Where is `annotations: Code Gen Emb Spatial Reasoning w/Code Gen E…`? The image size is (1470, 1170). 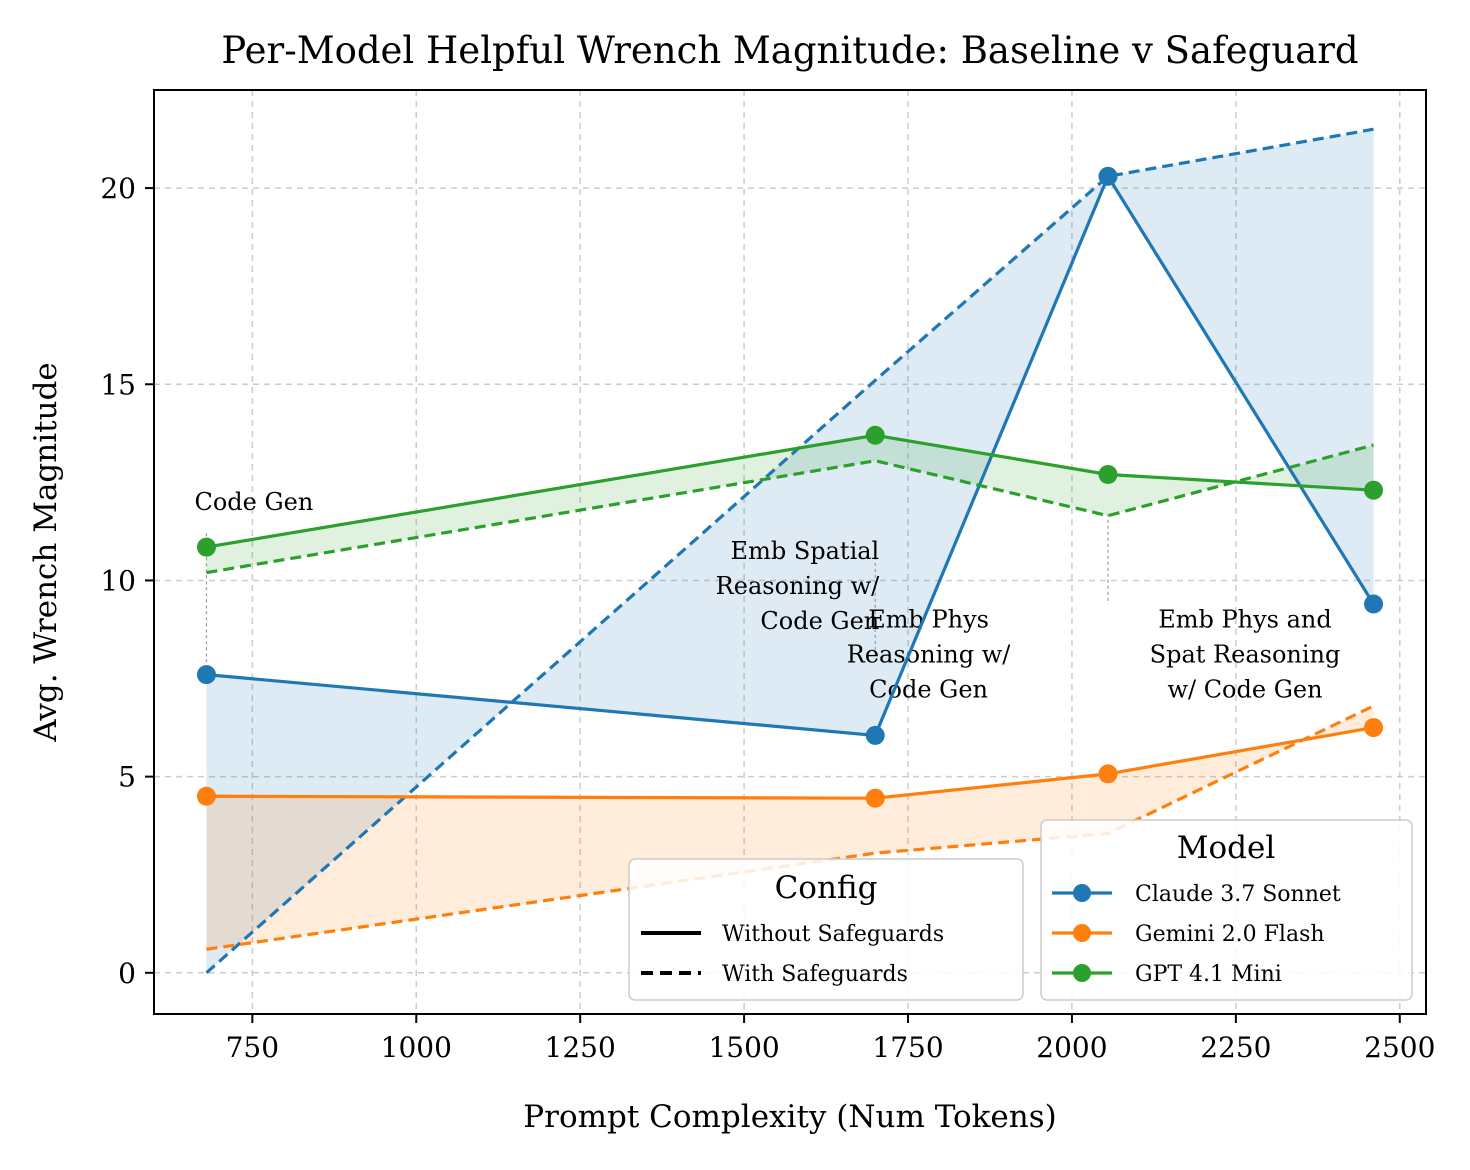
annotations: Code Gen Emb Spatial Reasoning w/Code Gen E… is located at coordinates (767, 596).